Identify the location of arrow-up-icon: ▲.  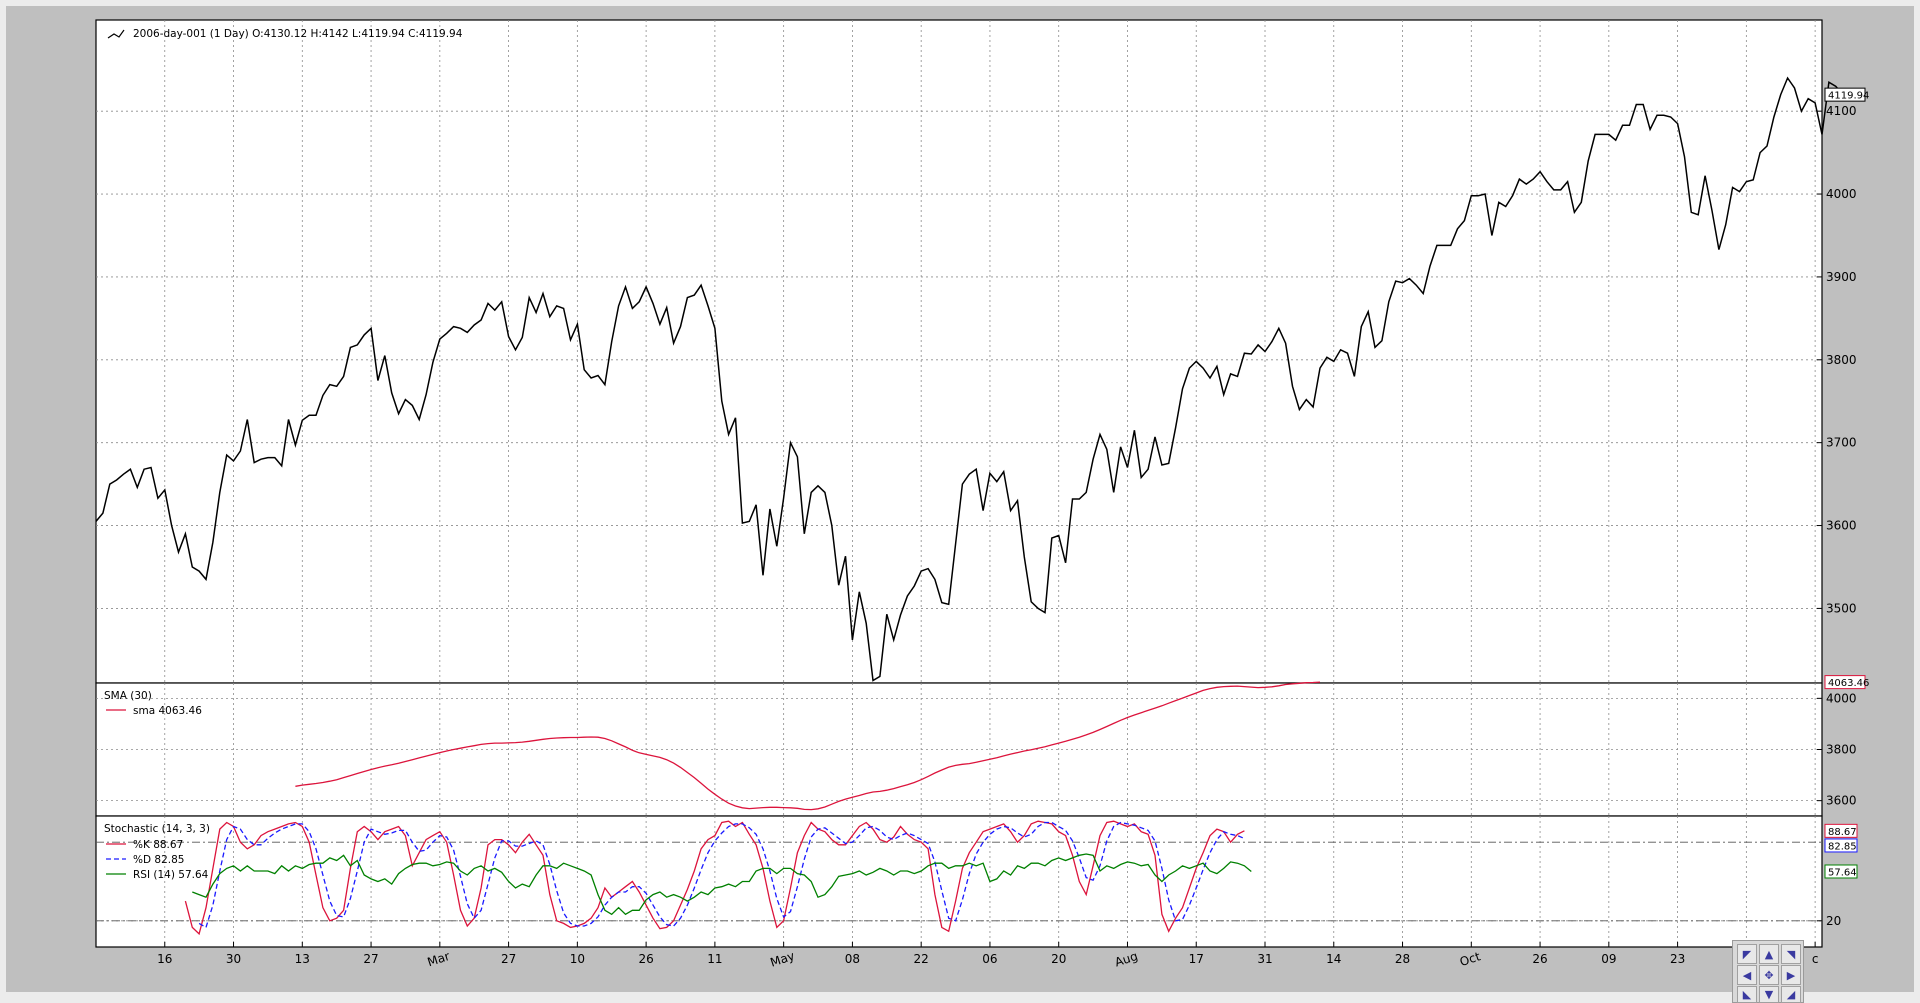
(1769, 954).